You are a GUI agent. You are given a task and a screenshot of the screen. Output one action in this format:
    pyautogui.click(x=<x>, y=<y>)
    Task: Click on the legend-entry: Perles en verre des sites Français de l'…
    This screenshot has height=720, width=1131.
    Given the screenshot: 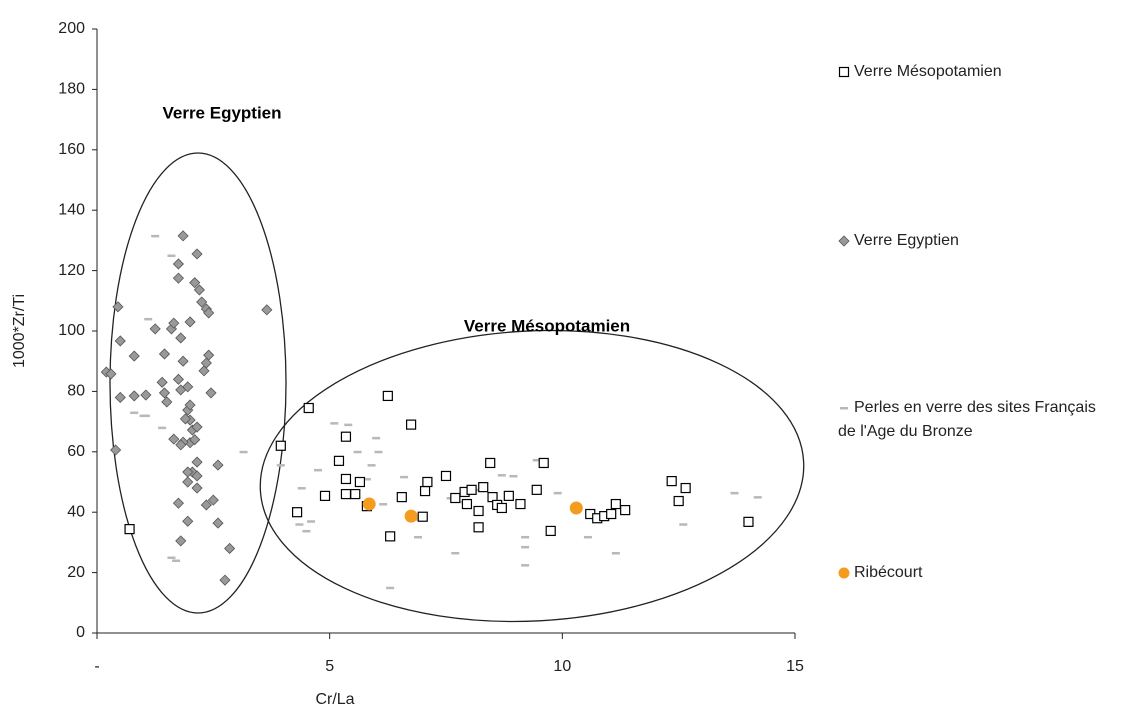 What is the action you would take?
    pyautogui.click(x=978, y=420)
    